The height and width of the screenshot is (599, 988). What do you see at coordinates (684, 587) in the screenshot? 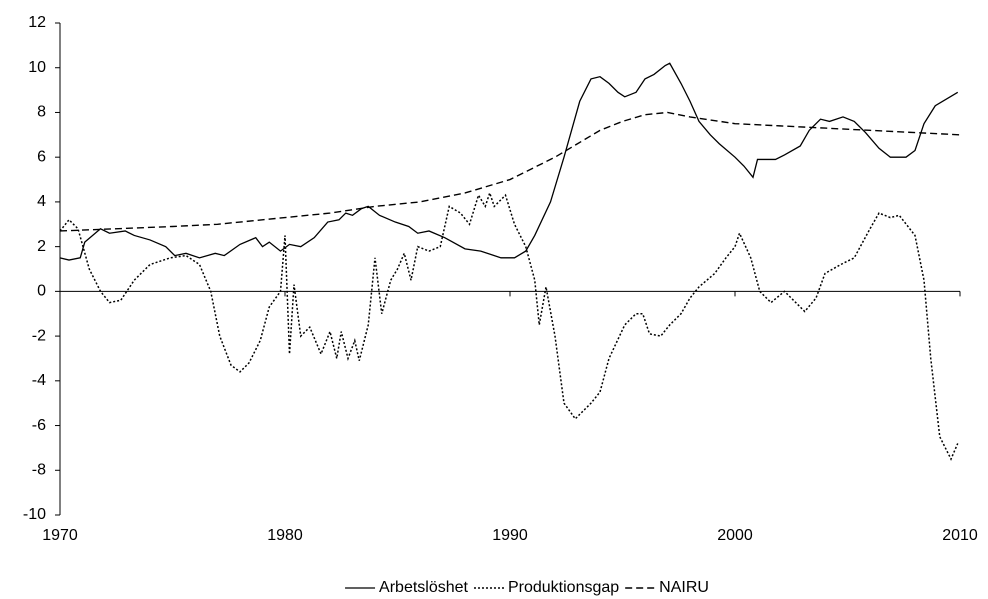
I see `legend-label: NAIRU` at bounding box center [684, 587].